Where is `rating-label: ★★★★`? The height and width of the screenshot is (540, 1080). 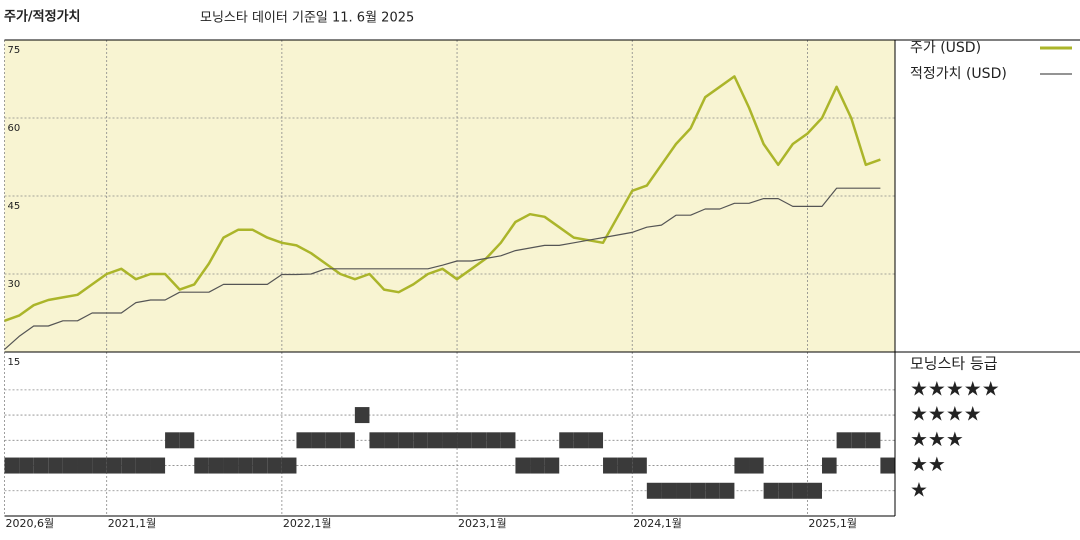
rating-label: ★★★★ is located at coordinates (946, 414).